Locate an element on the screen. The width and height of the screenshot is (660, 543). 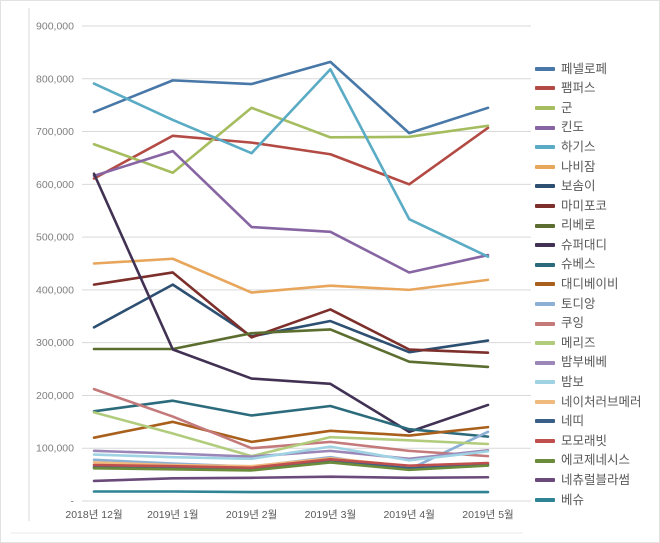
x-axis-tick-label: 2019년 1월 is located at coordinates (172, 515).